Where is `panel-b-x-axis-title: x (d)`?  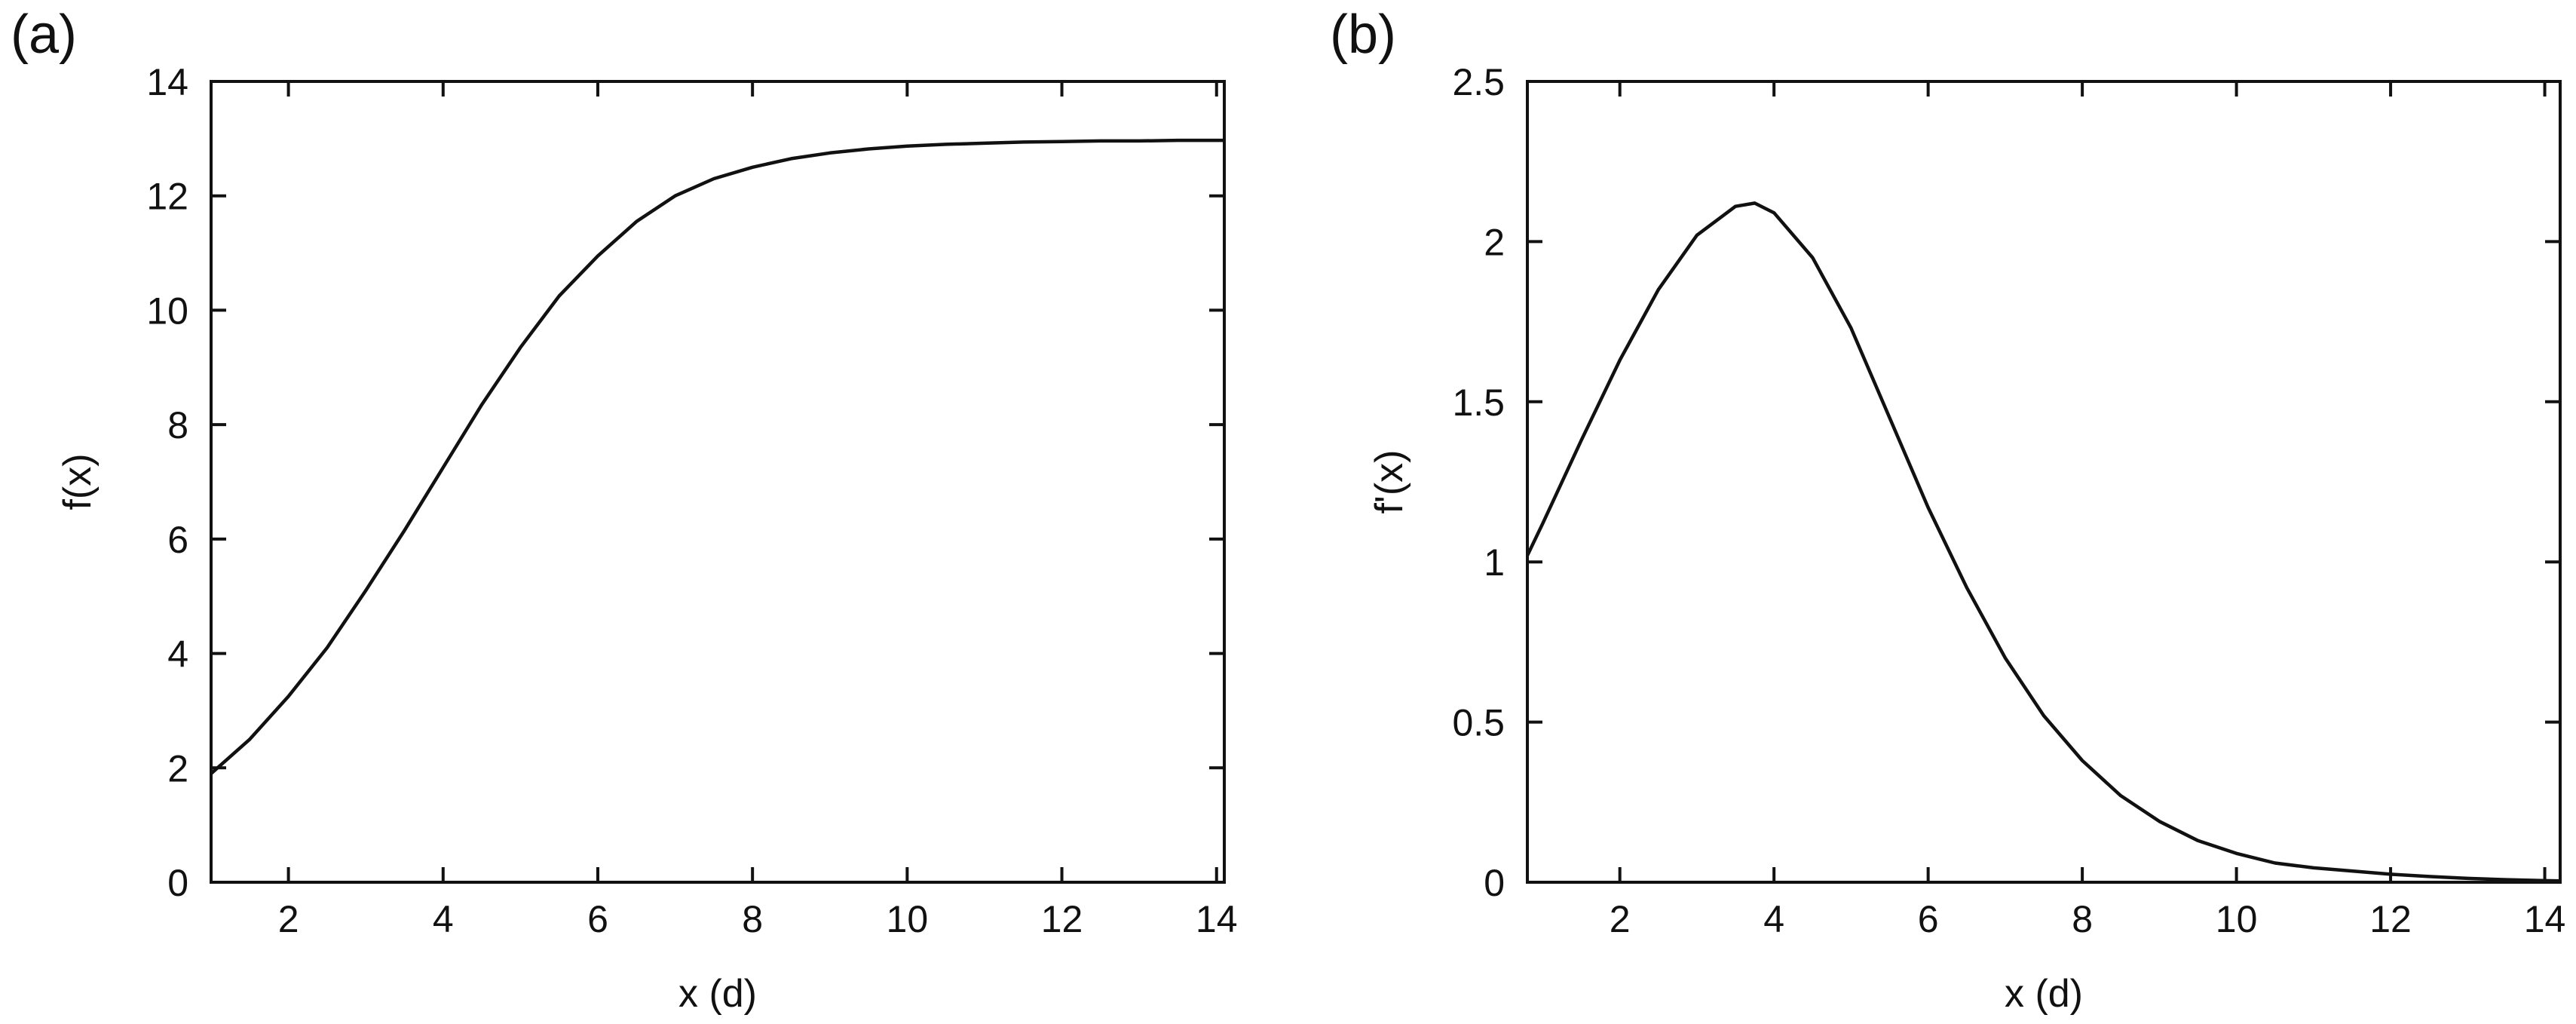
panel-b-x-axis-title: x (d) is located at coordinates (2044, 994).